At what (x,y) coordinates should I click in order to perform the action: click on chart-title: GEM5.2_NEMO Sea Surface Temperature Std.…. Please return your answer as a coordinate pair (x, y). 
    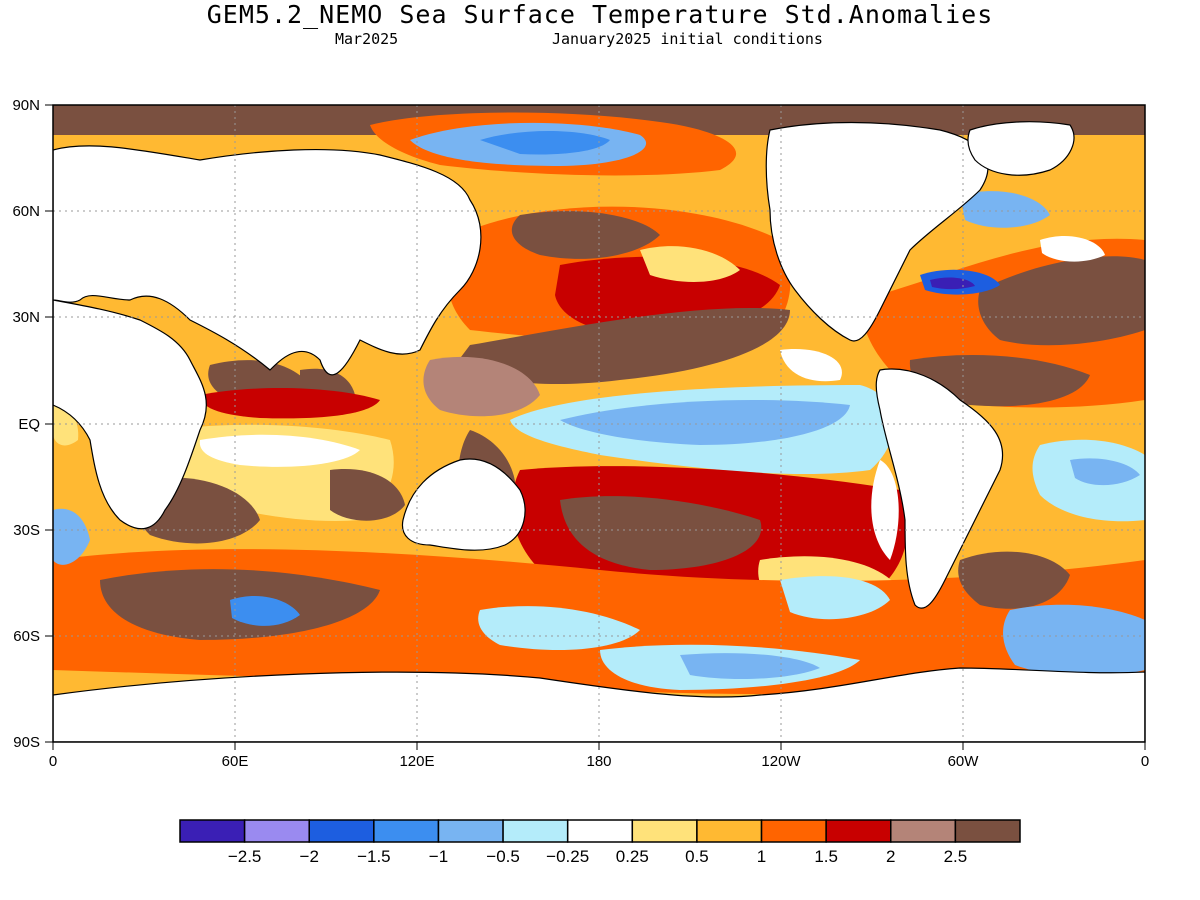
    Looking at the image, I should click on (600, 14).